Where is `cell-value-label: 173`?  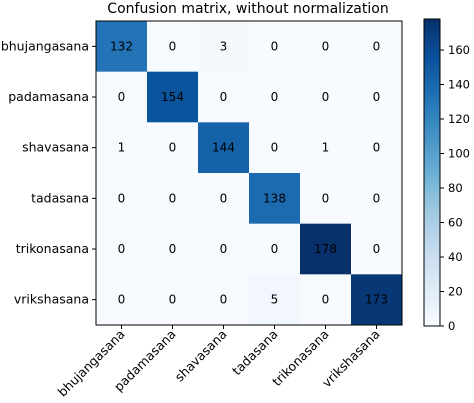 cell-value-label: 173 is located at coordinates (376, 300).